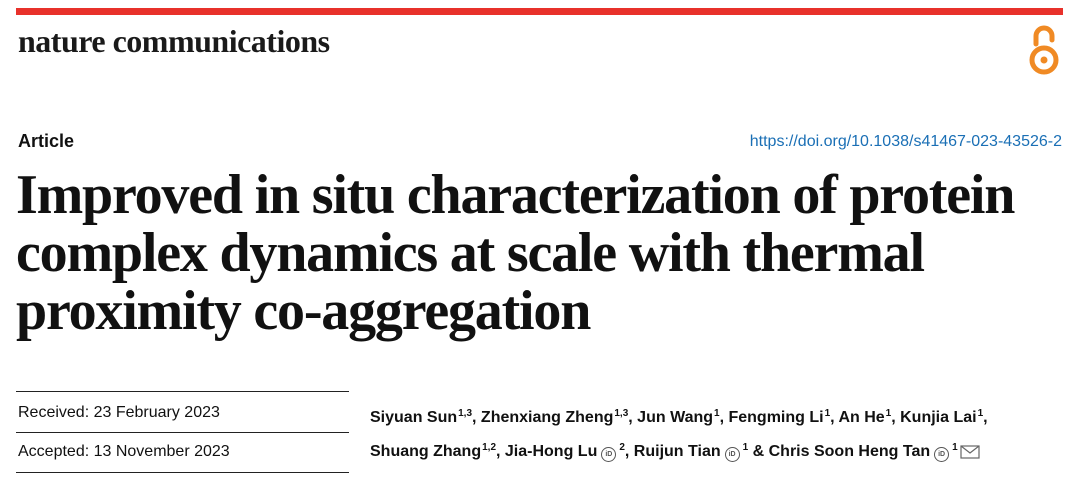  Describe the element at coordinates (119, 412) in the screenshot. I see `received-date: Received: 23 February 2023` at that location.